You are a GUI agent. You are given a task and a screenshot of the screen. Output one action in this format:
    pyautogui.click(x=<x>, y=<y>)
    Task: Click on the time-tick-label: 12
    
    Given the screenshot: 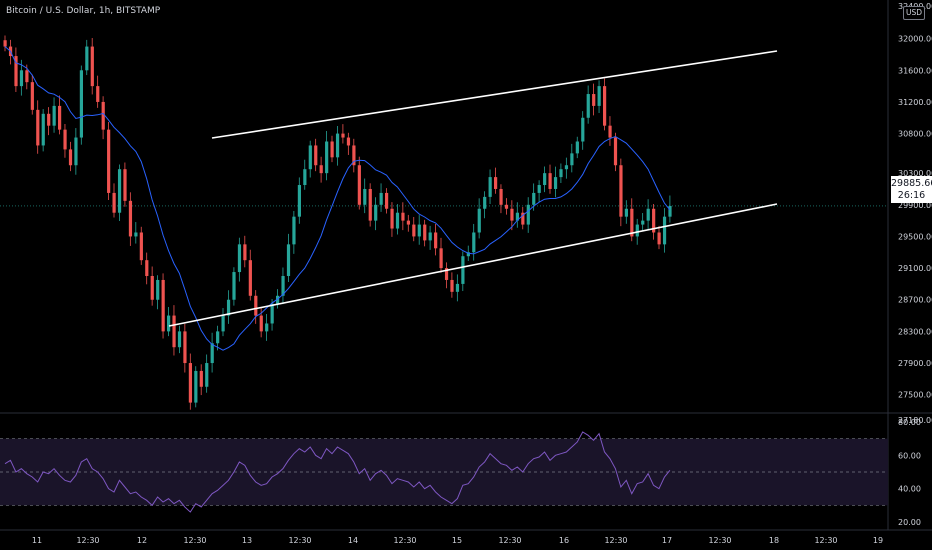 What is the action you would take?
    pyautogui.click(x=142, y=540)
    